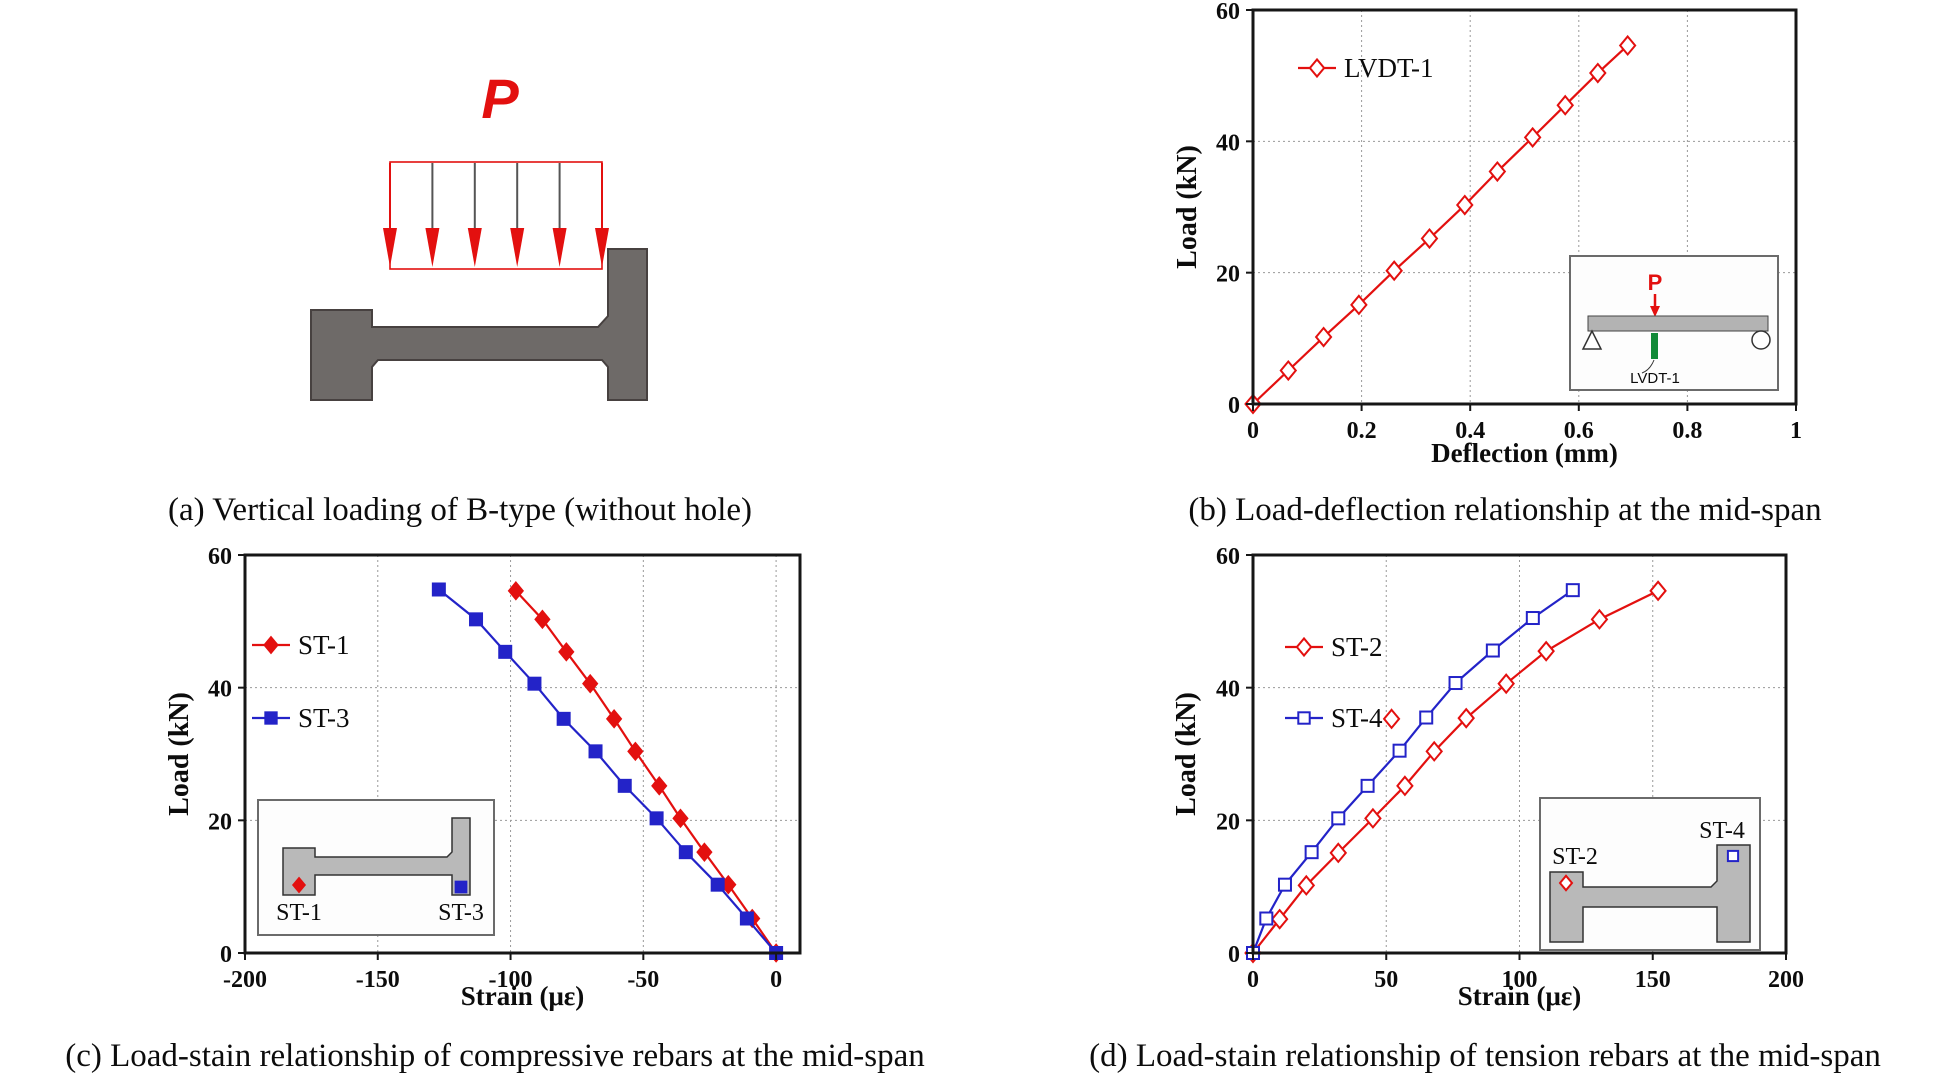  I want to click on axis-ticks: -200 -150 -100 -50 0 0 20 40 60, so click(495, 768).